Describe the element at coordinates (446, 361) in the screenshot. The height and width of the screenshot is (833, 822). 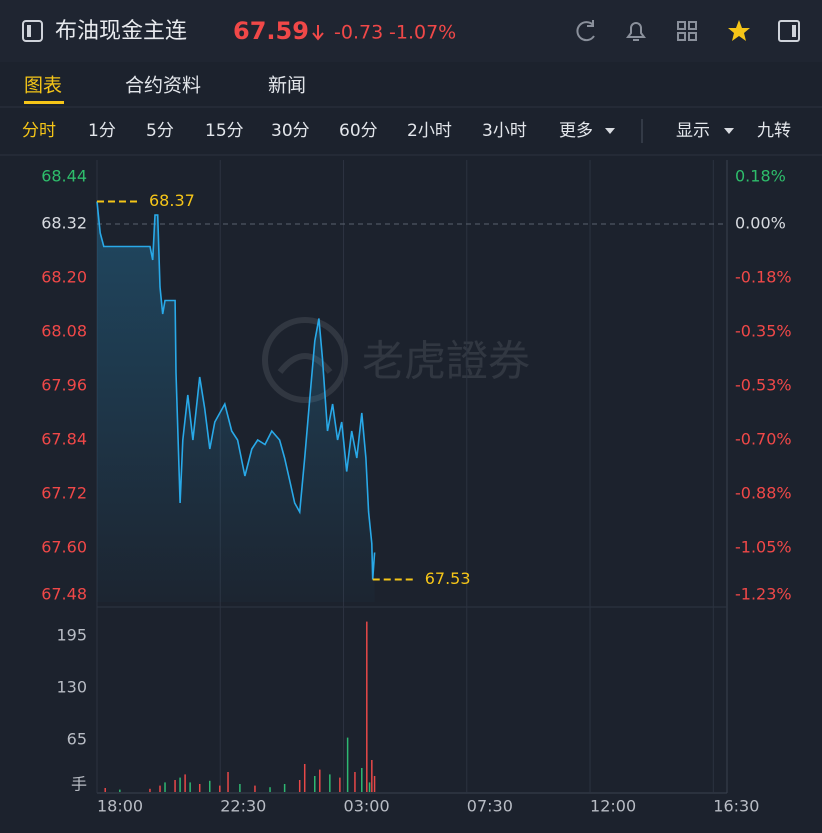
I see `watermark-text: 老虎證券` at that location.